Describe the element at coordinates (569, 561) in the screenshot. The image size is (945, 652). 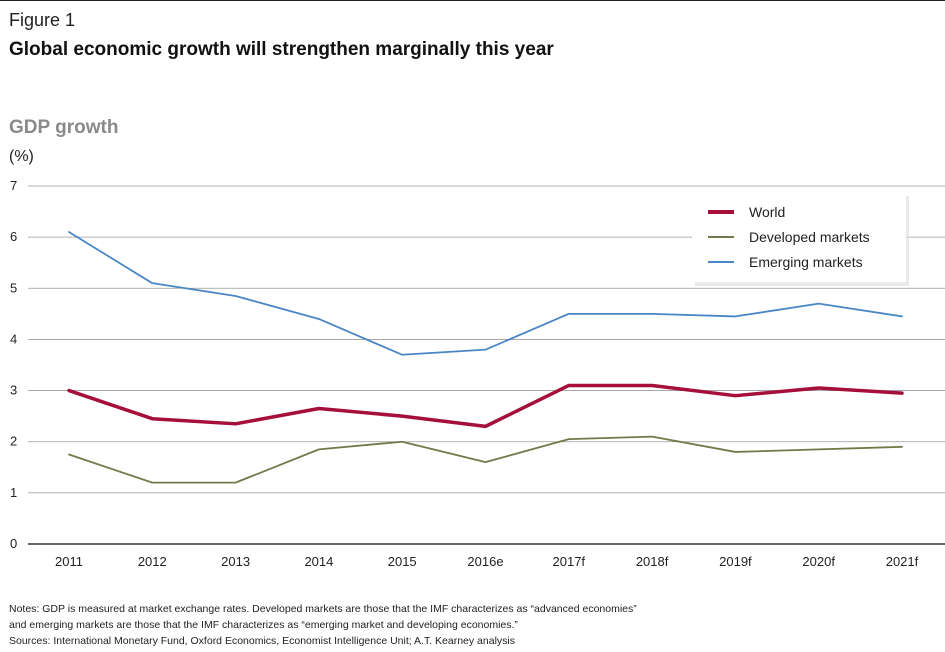
I see `x-tick-label: 2017f` at that location.